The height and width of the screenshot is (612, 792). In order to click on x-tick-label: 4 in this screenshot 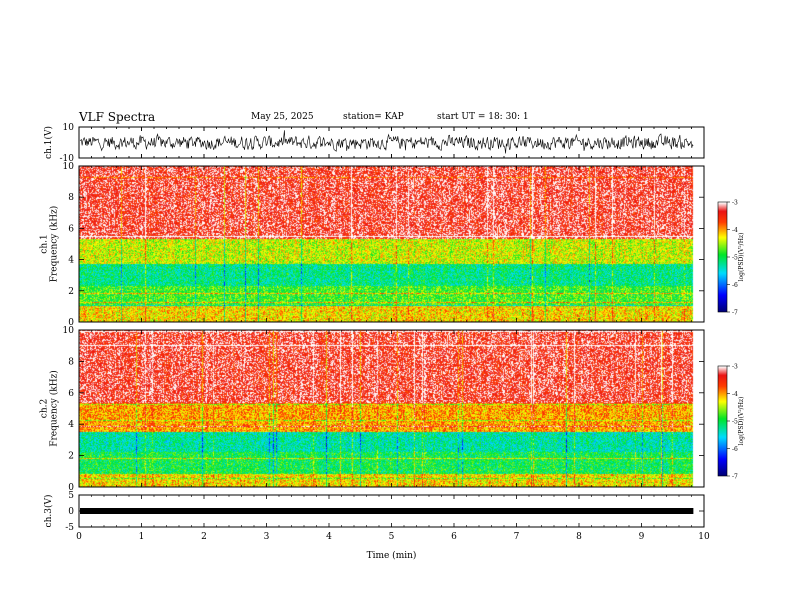, I will do `click(329, 537)`.